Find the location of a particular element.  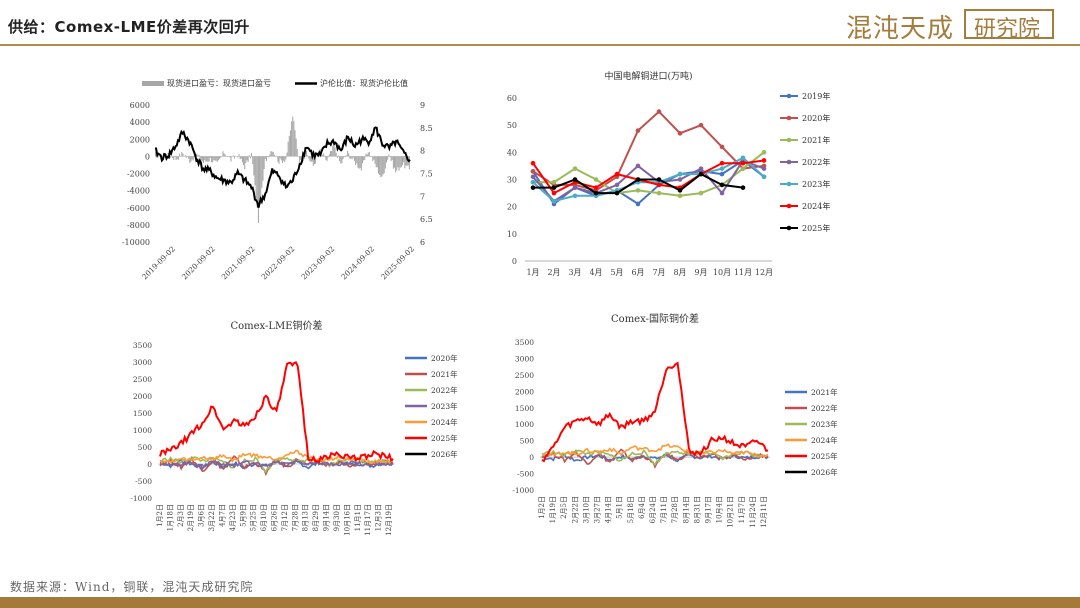

x-tick-label: 4月14日 is located at coordinates (609, 509).